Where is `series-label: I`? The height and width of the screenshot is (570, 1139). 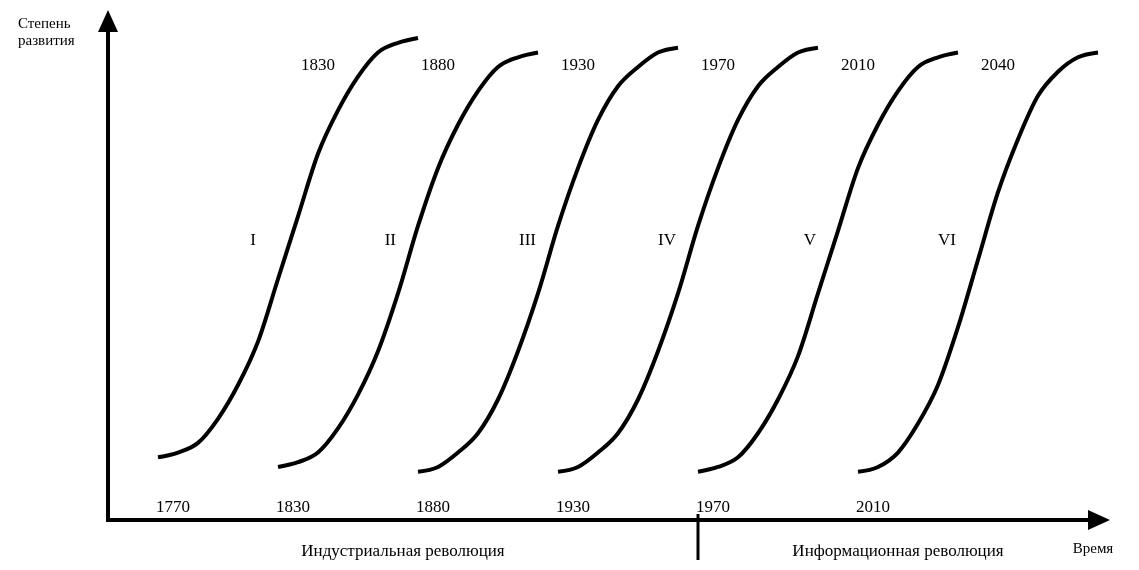 series-label: I is located at coordinates (253, 240).